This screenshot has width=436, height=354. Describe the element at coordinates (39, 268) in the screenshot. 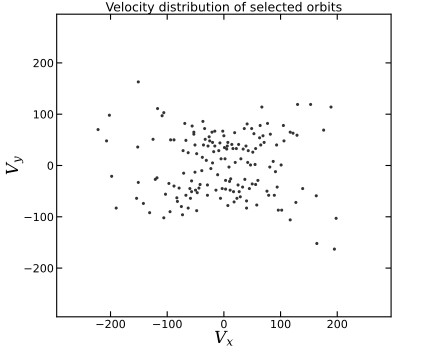

I see `y-tick-label: −200` at that location.